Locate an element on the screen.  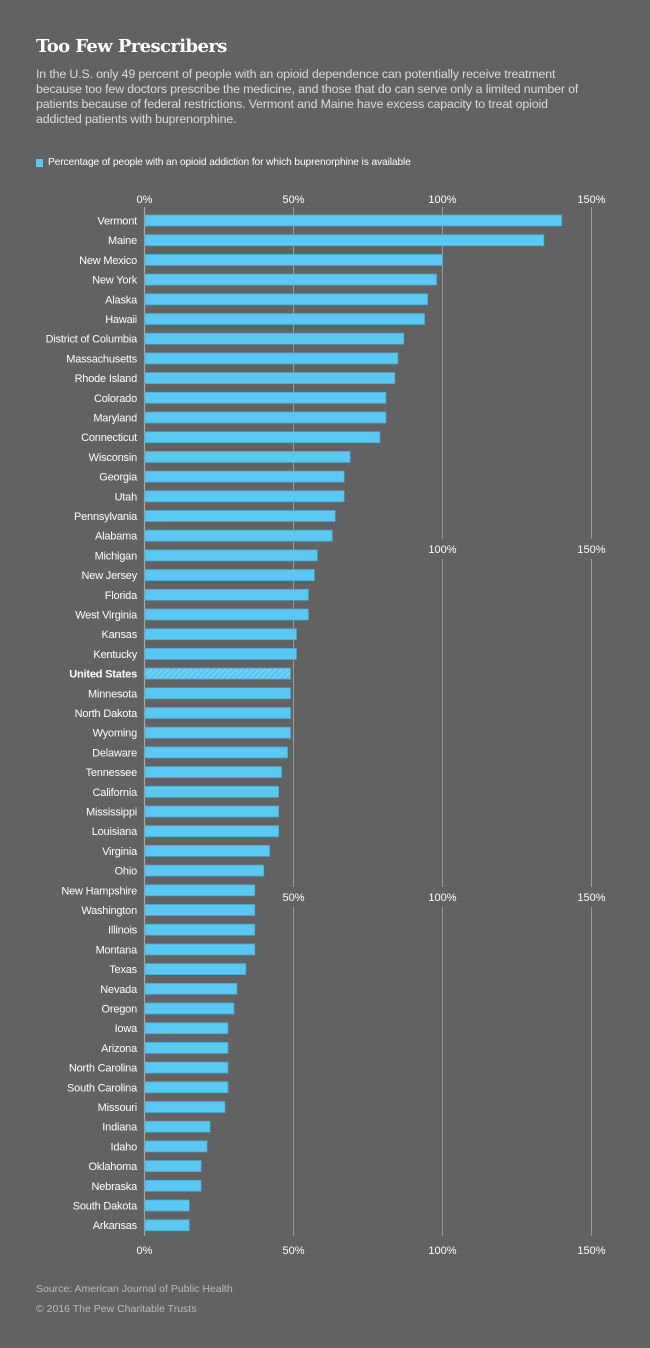
category-label: Oregon is located at coordinates (120, 1010).